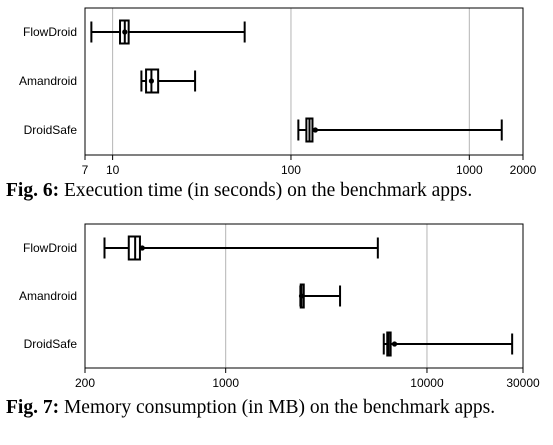 The height and width of the screenshot is (445, 553). Describe the element at coordinates (113, 170) in the screenshot. I see `x-tick-label: 10` at that location.